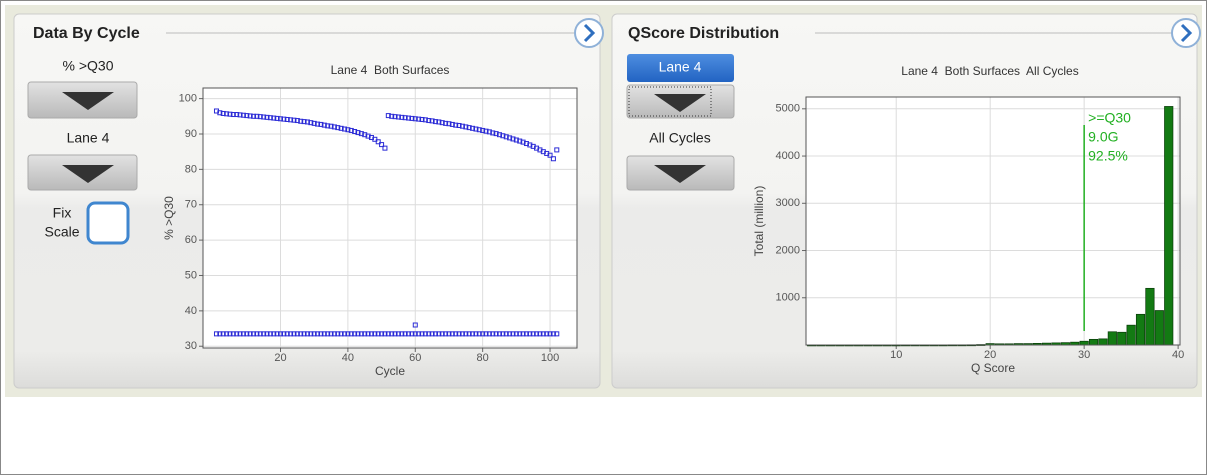 This screenshot has width=1207, height=475. I want to click on annotation: 9.0G, so click(1103, 137).